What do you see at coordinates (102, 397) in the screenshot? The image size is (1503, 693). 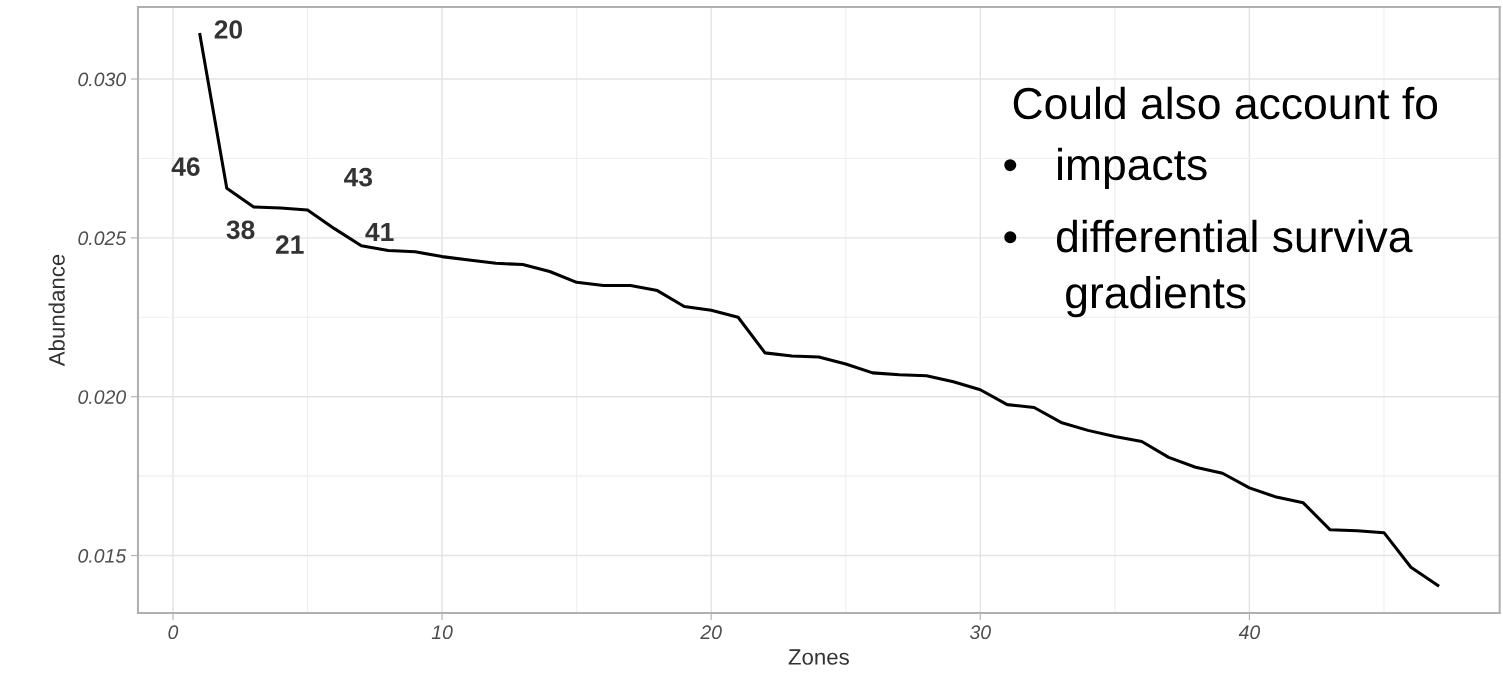 I see `y-tick-label: 0.020` at bounding box center [102, 397].